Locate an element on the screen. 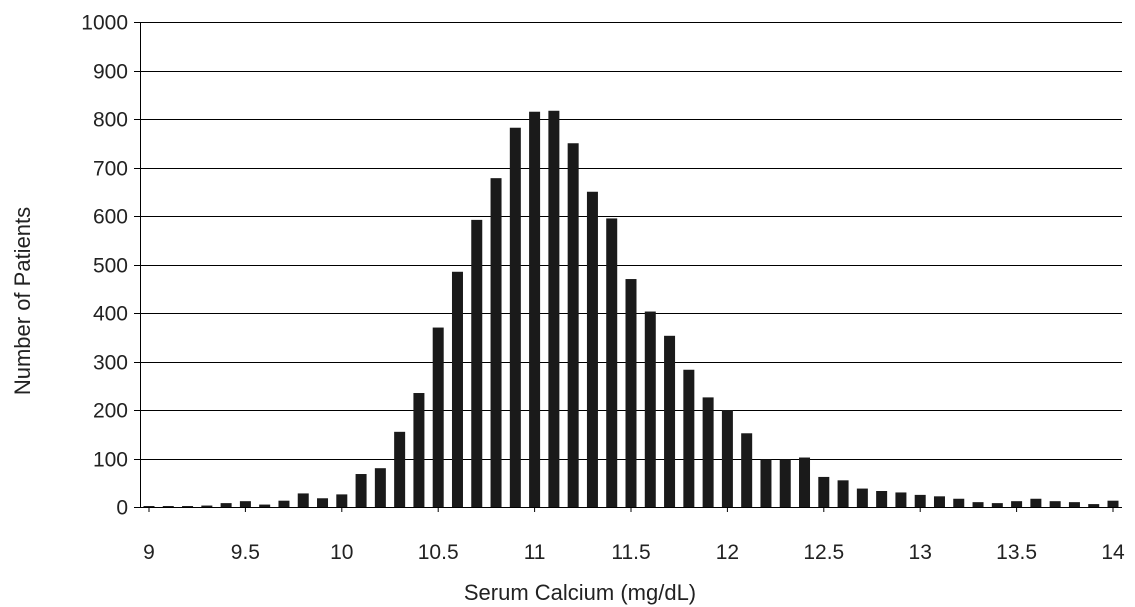 The width and height of the screenshot is (1135, 607). y-tick-label: 0 is located at coordinates (122, 508).